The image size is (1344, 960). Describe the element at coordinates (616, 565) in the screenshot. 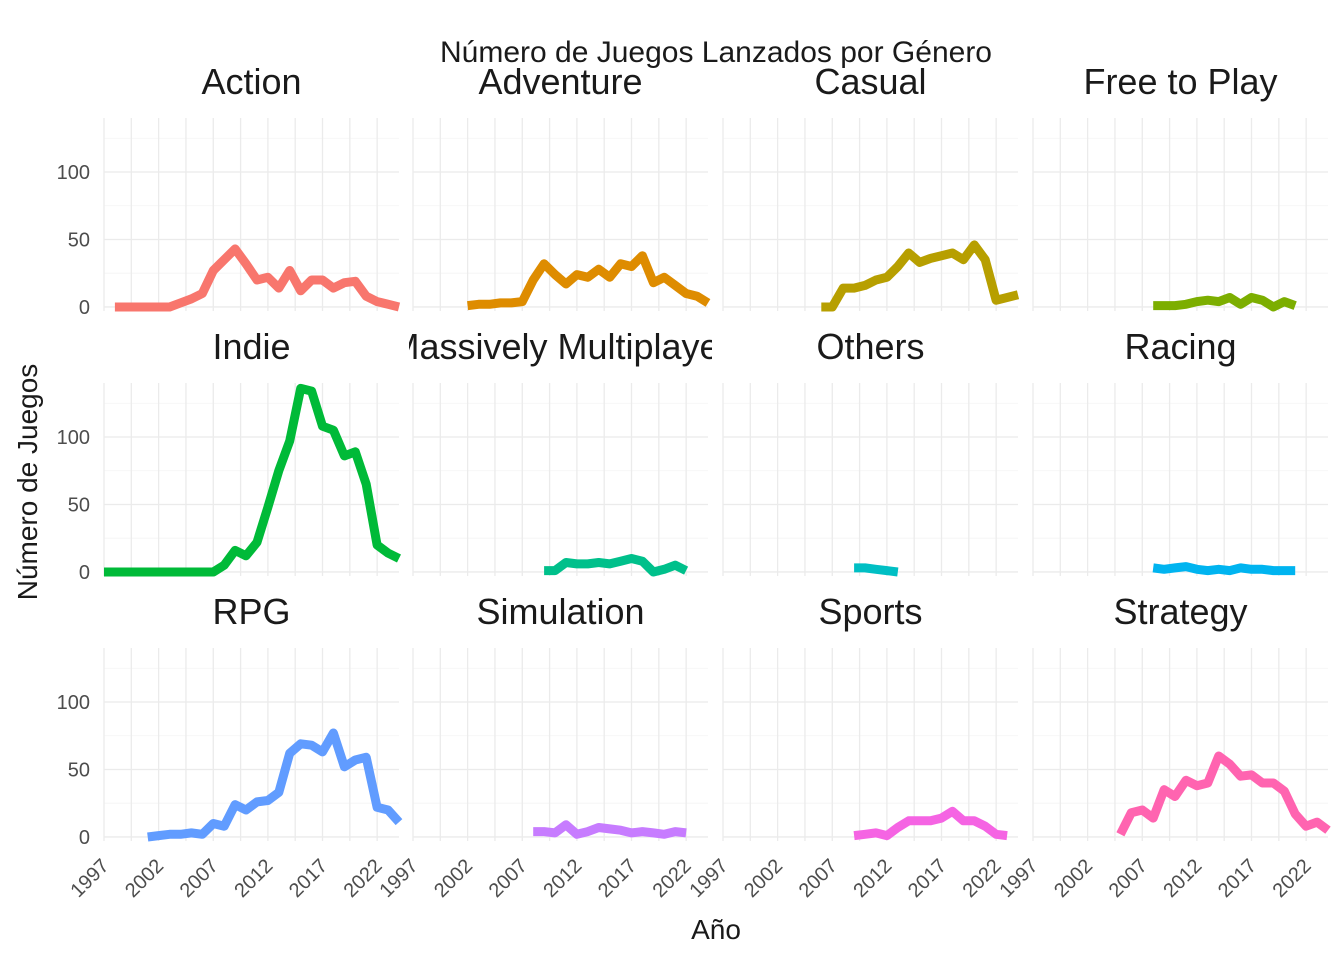

I see `series-line-massively-multiplayer` at that location.